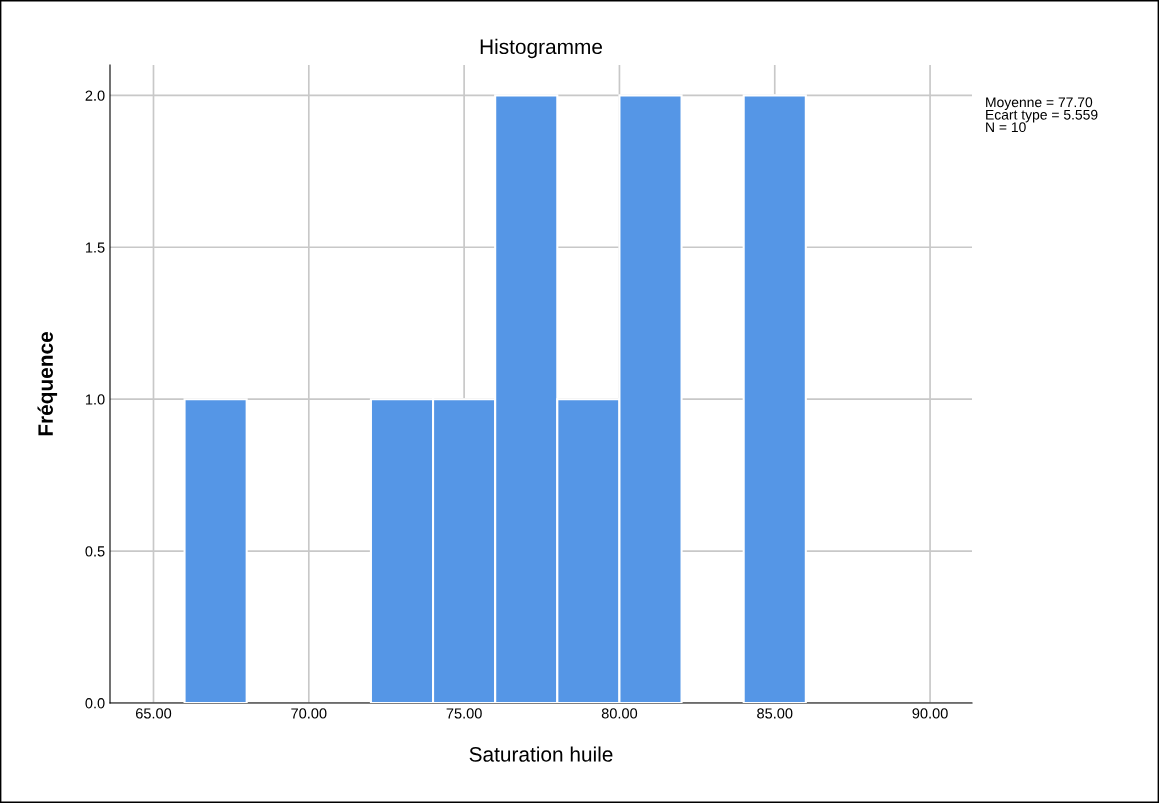 This screenshot has height=803, width=1159. Describe the element at coordinates (95, 551) in the screenshot. I see `y-tick-label: 0.5` at that location.